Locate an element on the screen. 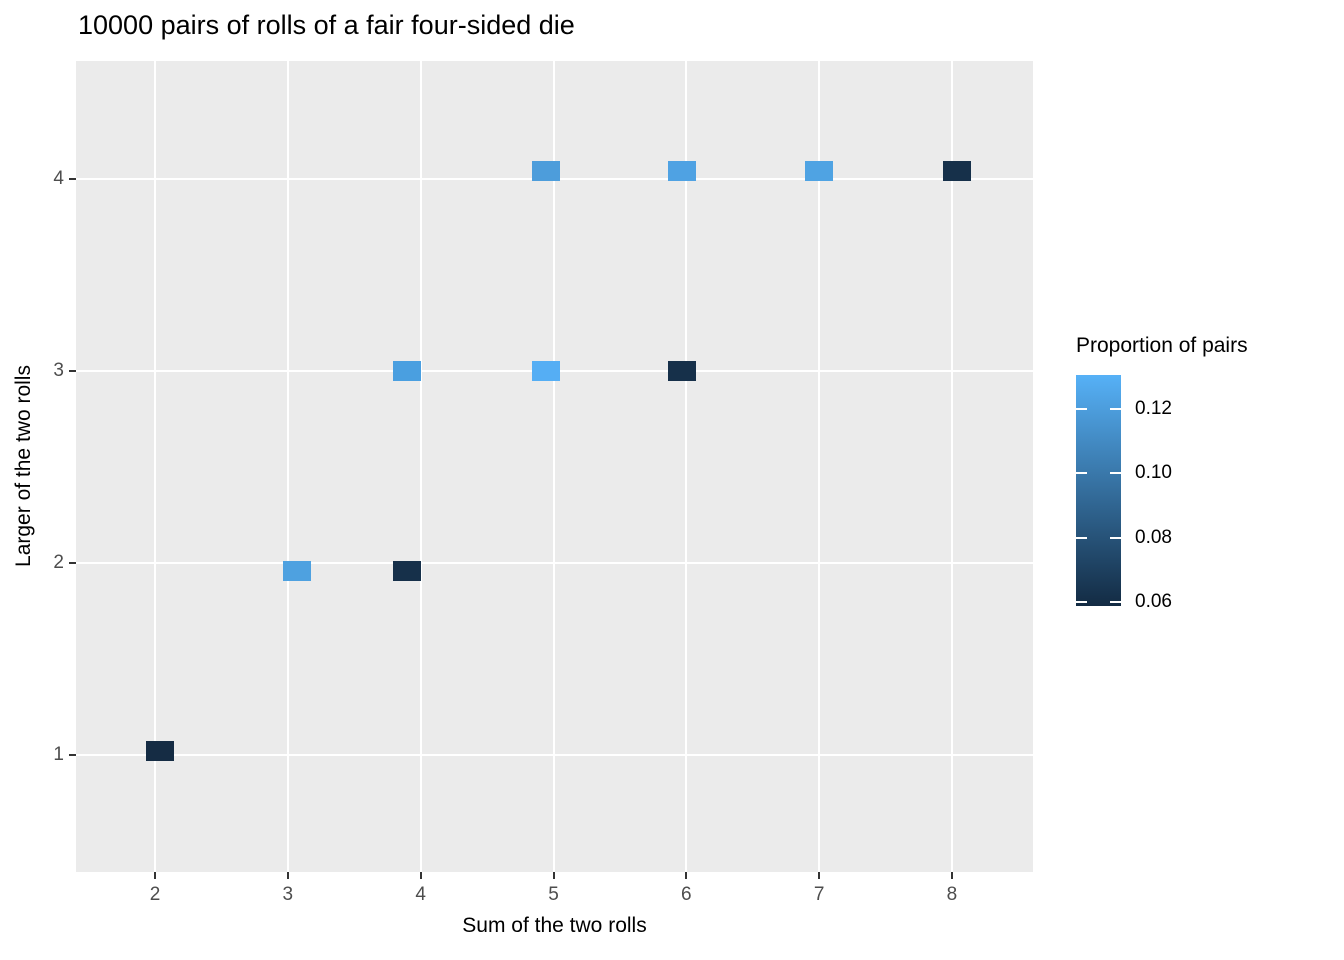  legend-tick-mark-right-0.12 is located at coordinates (1115, 409).